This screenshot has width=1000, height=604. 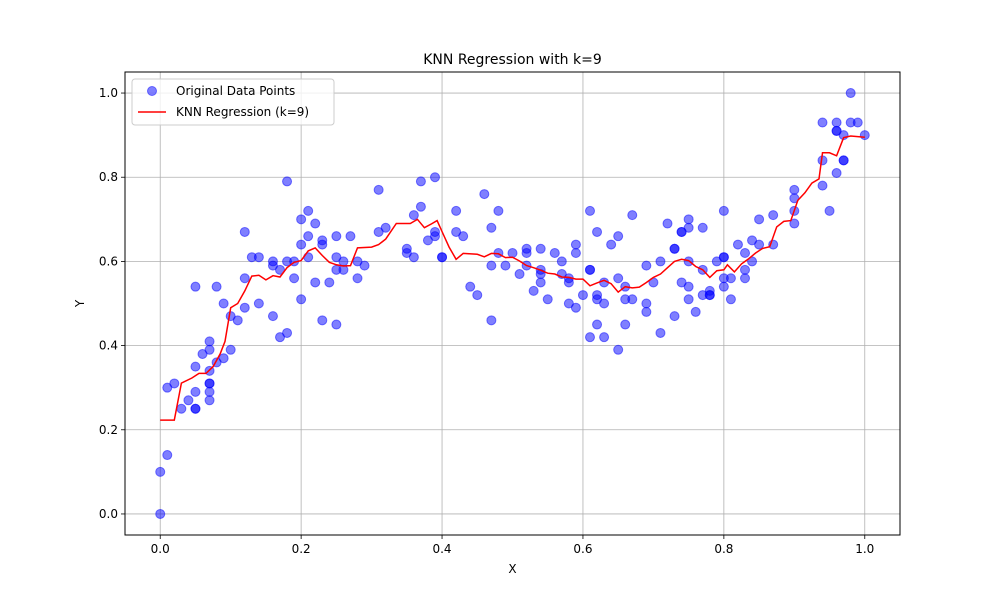 What do you see at coordinates (152, 91) in the screenshot?
I see `legend-marker-scatter` at bounding box center [152, 91].